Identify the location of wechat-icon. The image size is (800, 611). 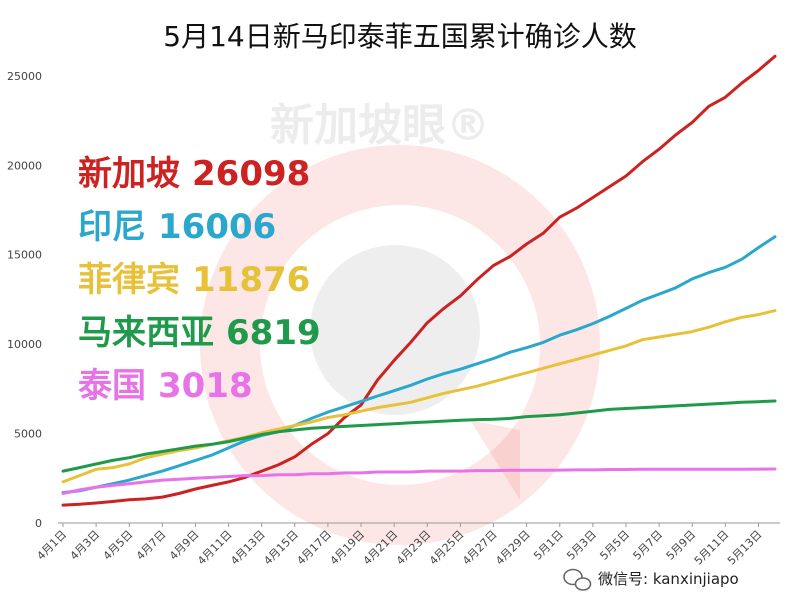
(577, 579).